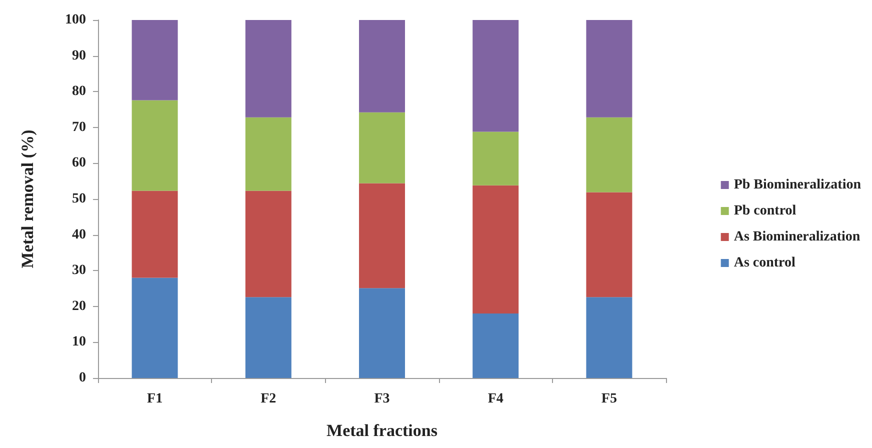 This screenshot has width=872, height=448. I want to click on y-tick-label: 0, so click(82, 378).